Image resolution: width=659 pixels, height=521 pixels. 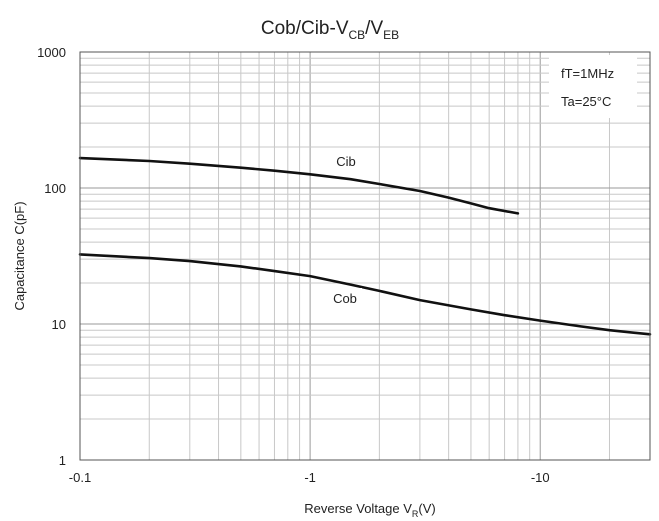 I want to click on series-line-cob, so click(x=365, y=294).